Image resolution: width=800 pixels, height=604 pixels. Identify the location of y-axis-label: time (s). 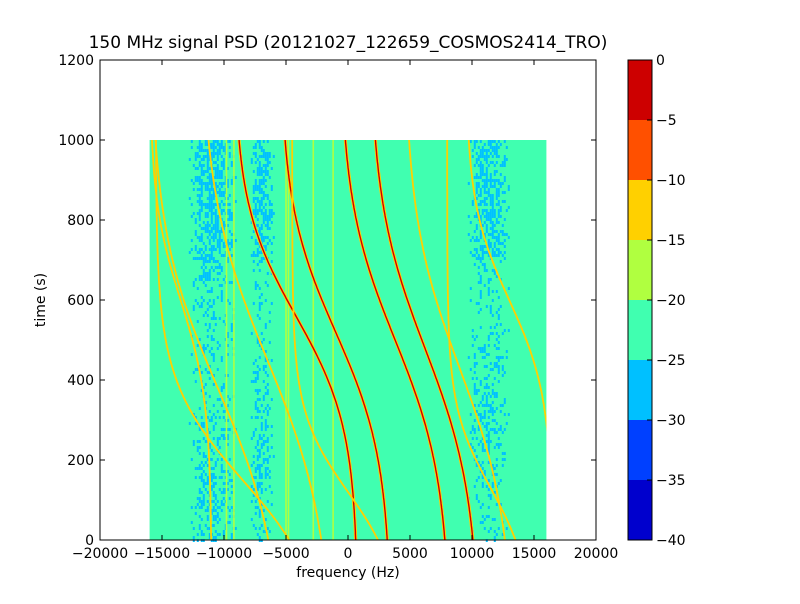
(41, 300).